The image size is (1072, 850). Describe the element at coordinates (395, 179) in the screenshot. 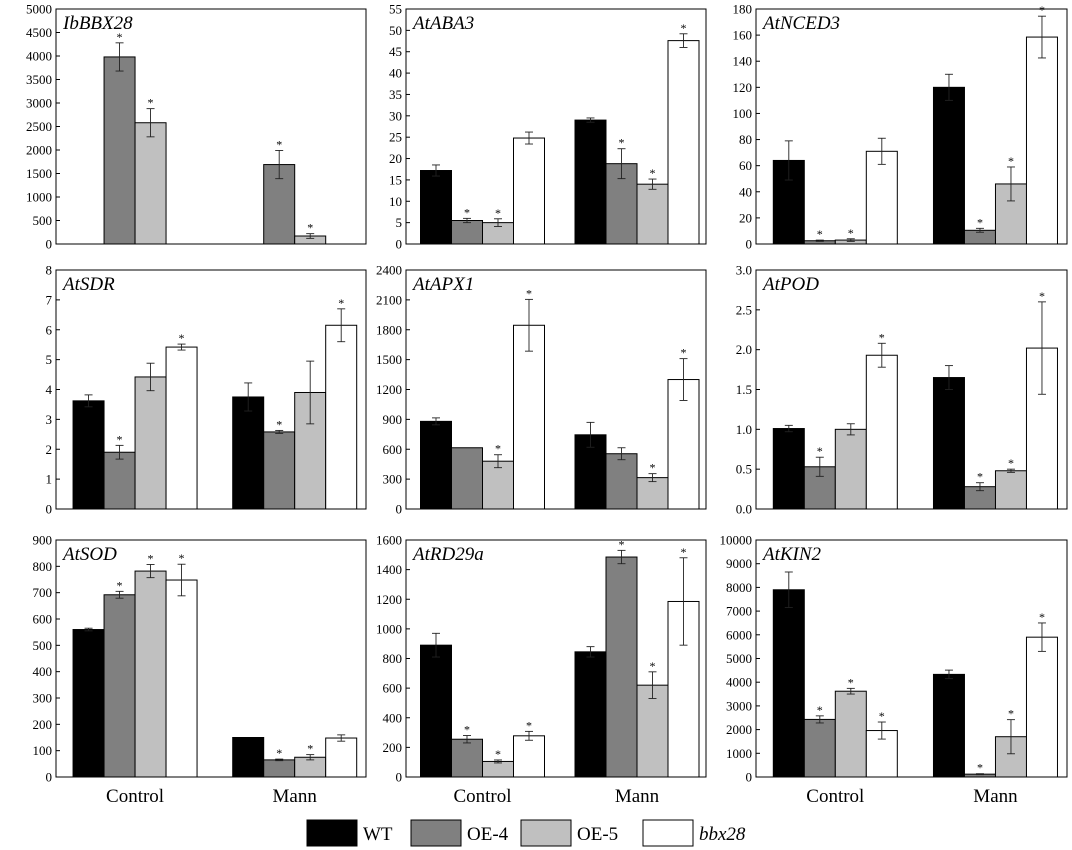

I see `y-tick-label: 15` at that location.